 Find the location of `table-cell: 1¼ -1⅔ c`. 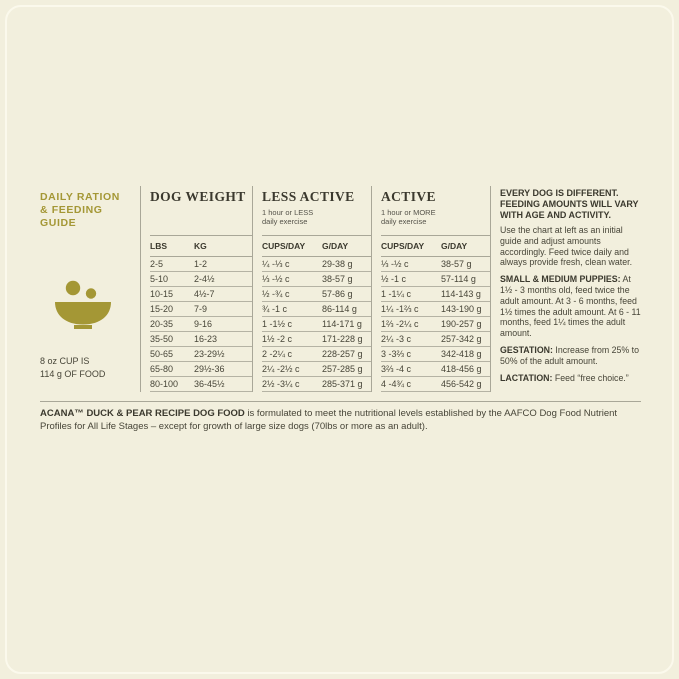

table-cell: 1¼ -1⅔ c is located at coordinates (400, 309).